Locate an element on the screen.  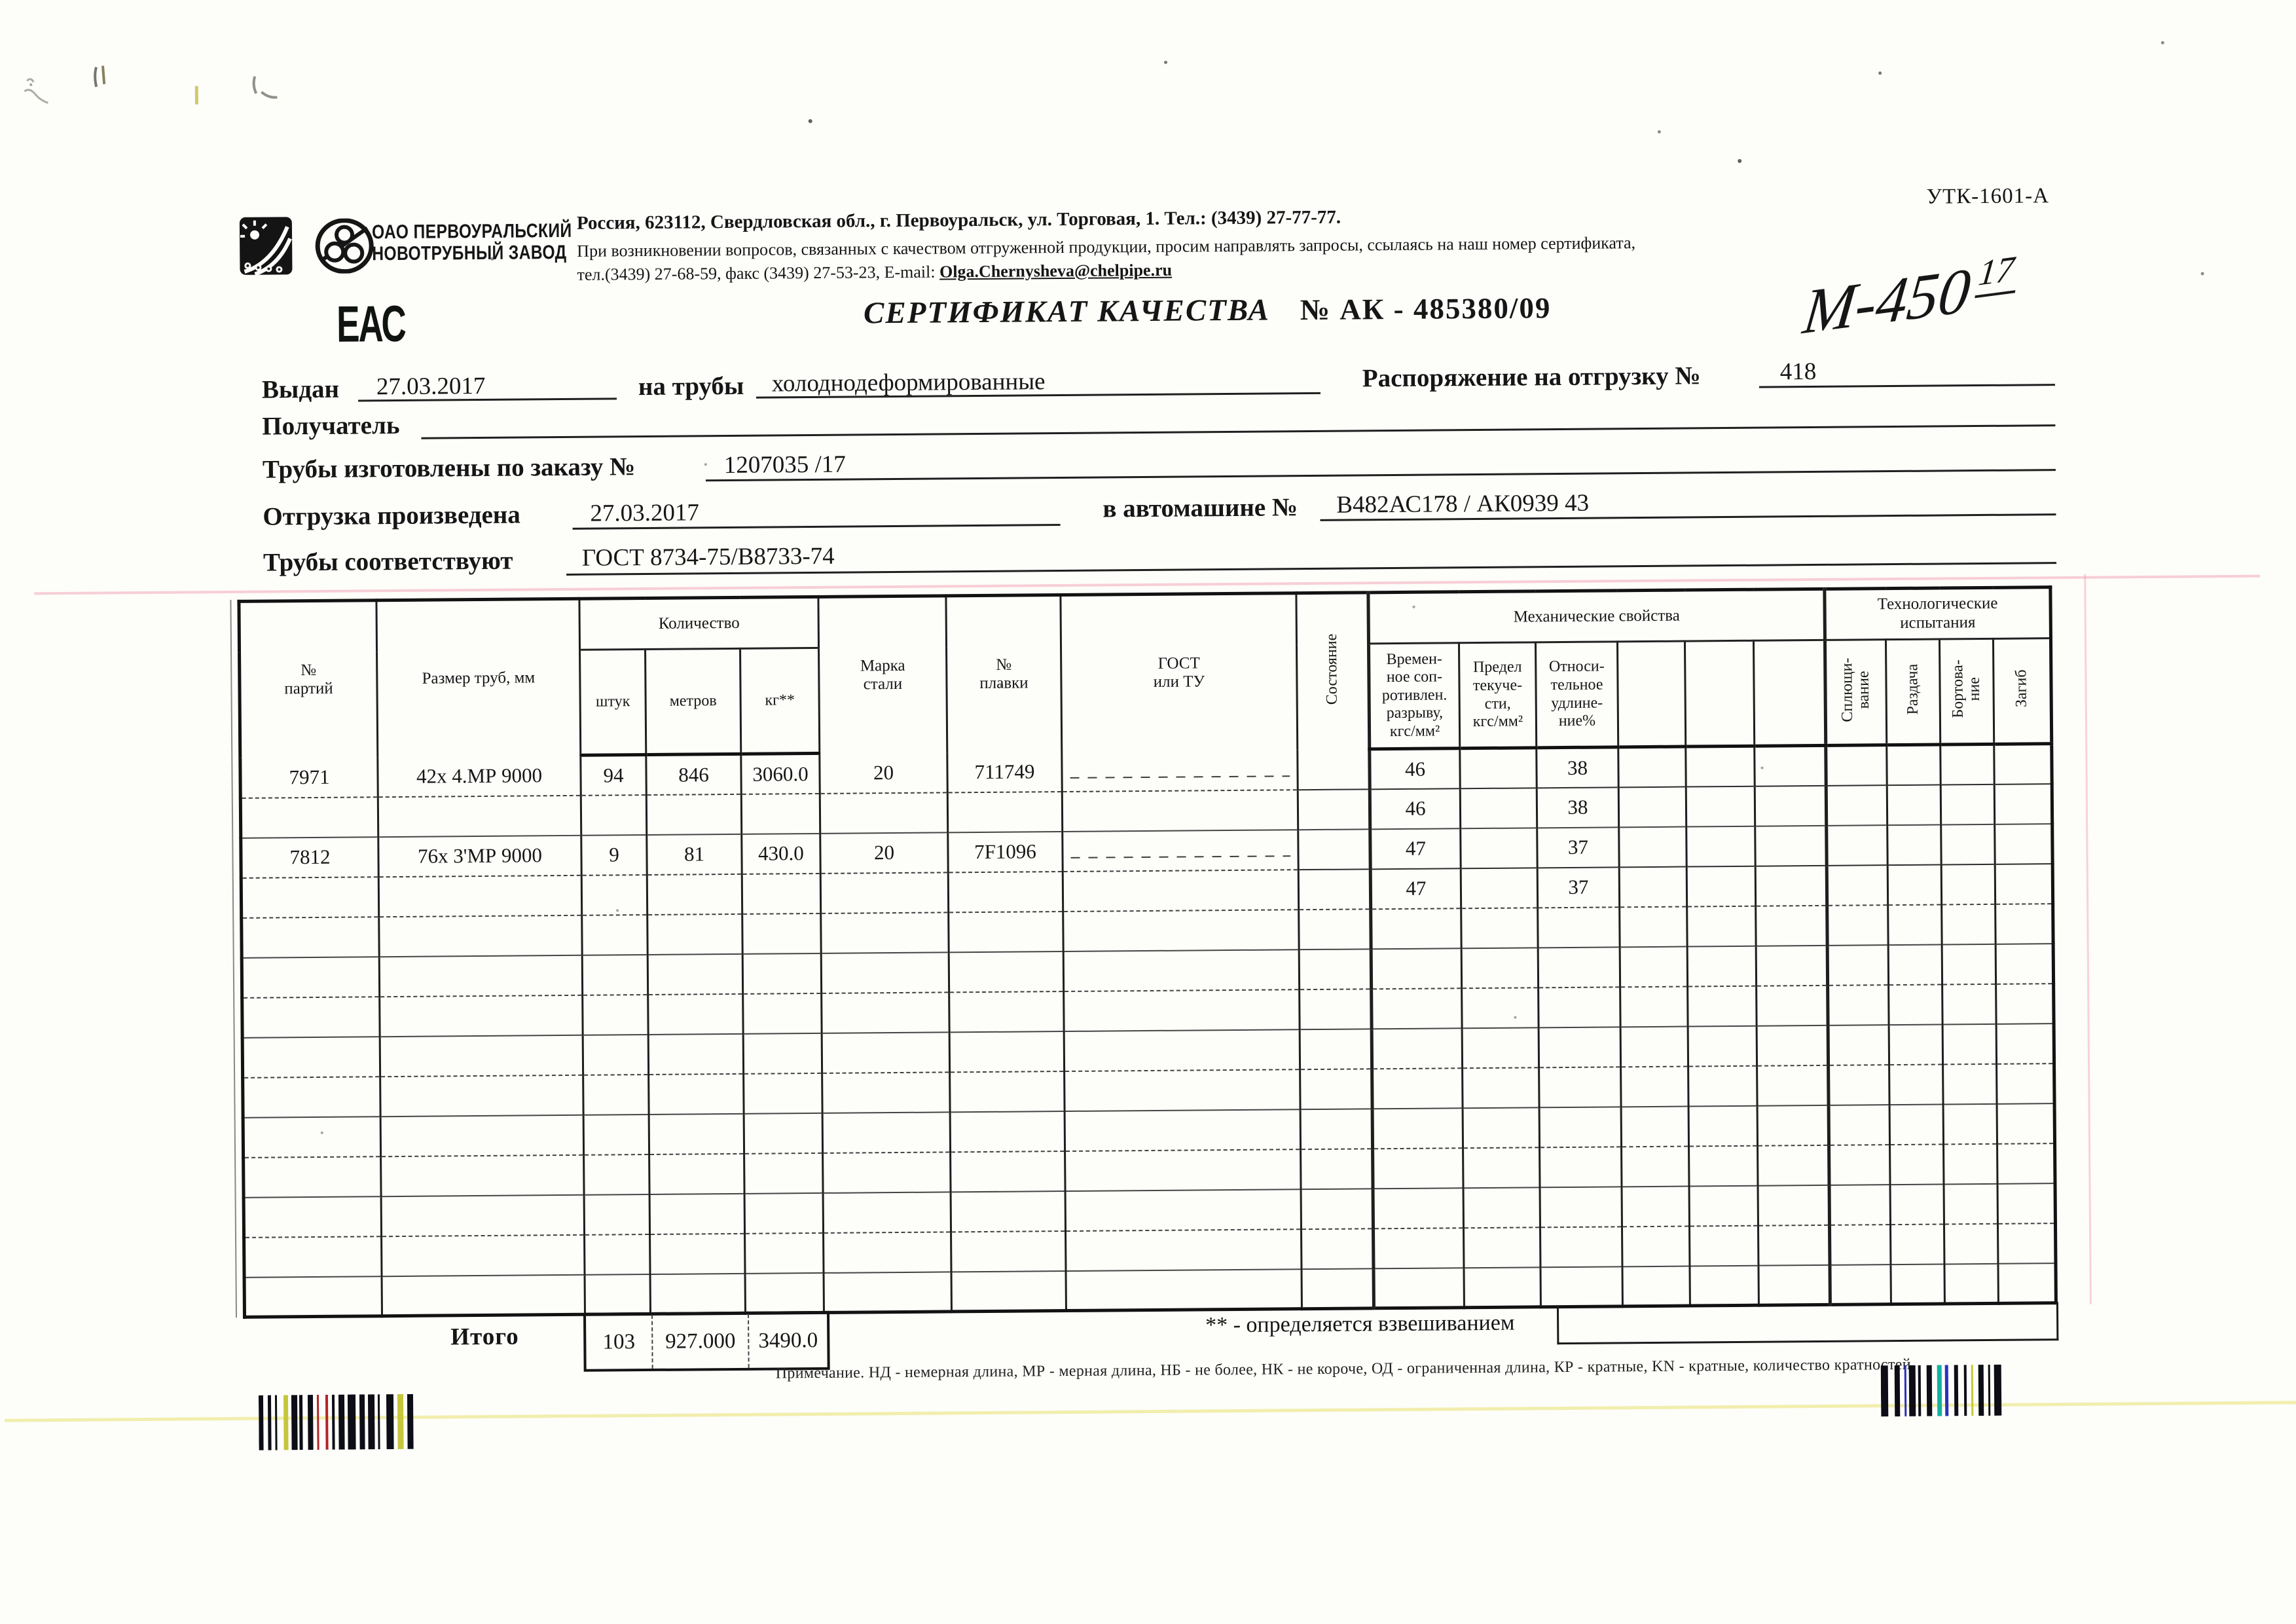
made-by-order-label: Трубы изготовлены по заказу № is located at coordinates (449, 468).